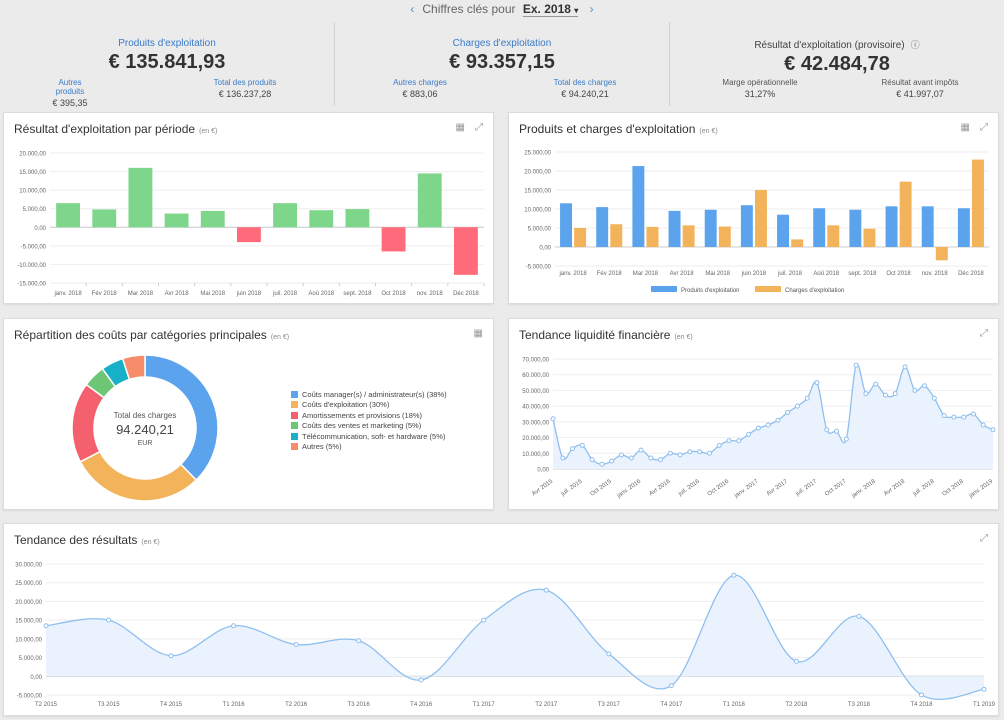  I want to click on kpi-title: Charges d'exploitation, so click(502, 43).